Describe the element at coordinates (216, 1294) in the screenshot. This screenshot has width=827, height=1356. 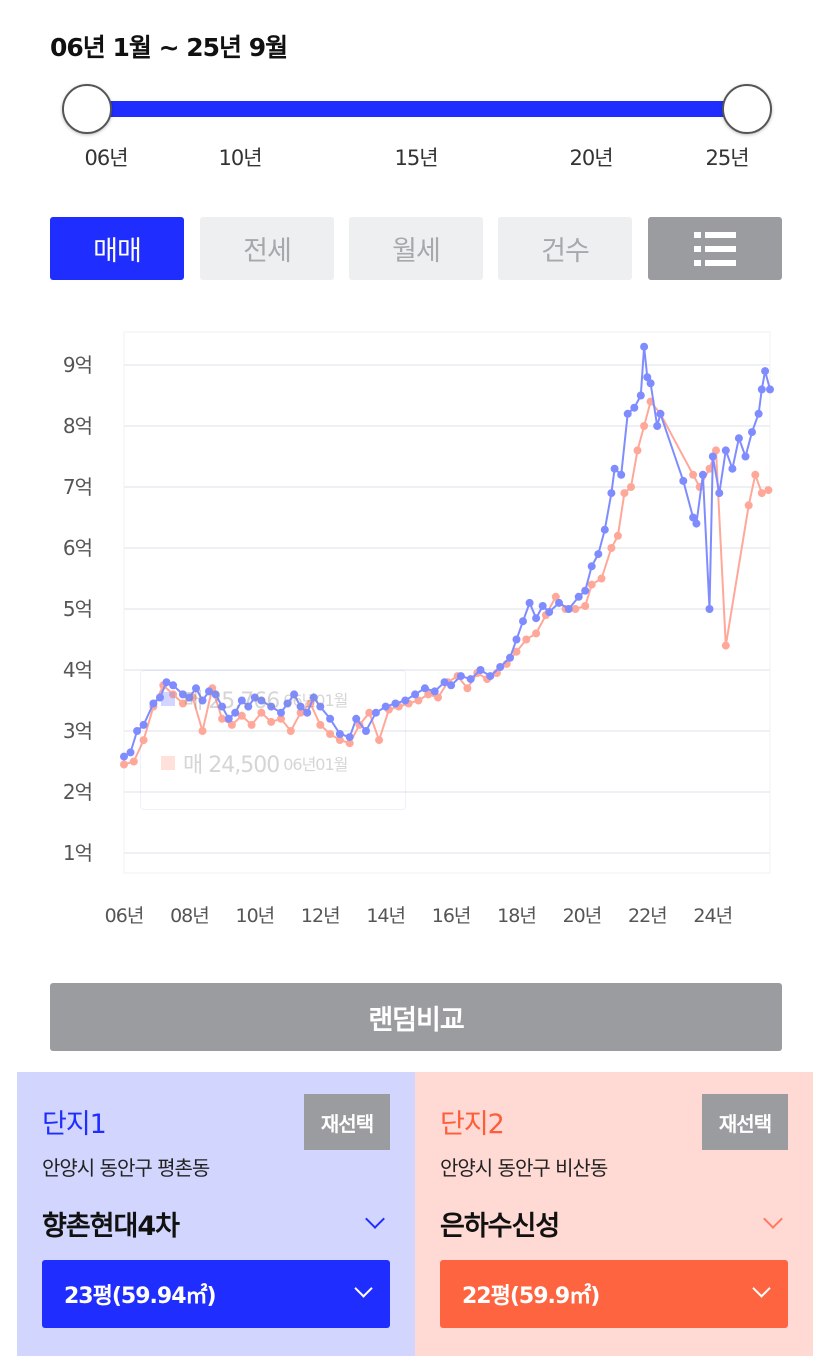
I see `complex1-size-select: 23평(59.94㎡)` at that location.